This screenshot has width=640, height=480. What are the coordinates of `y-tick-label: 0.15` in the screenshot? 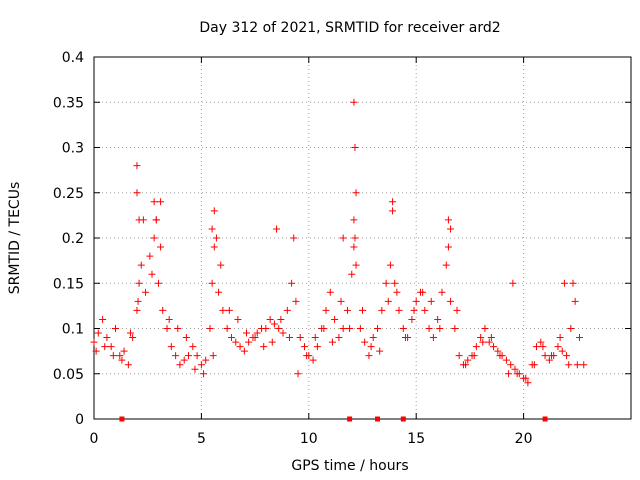 It's located at (68, 284).